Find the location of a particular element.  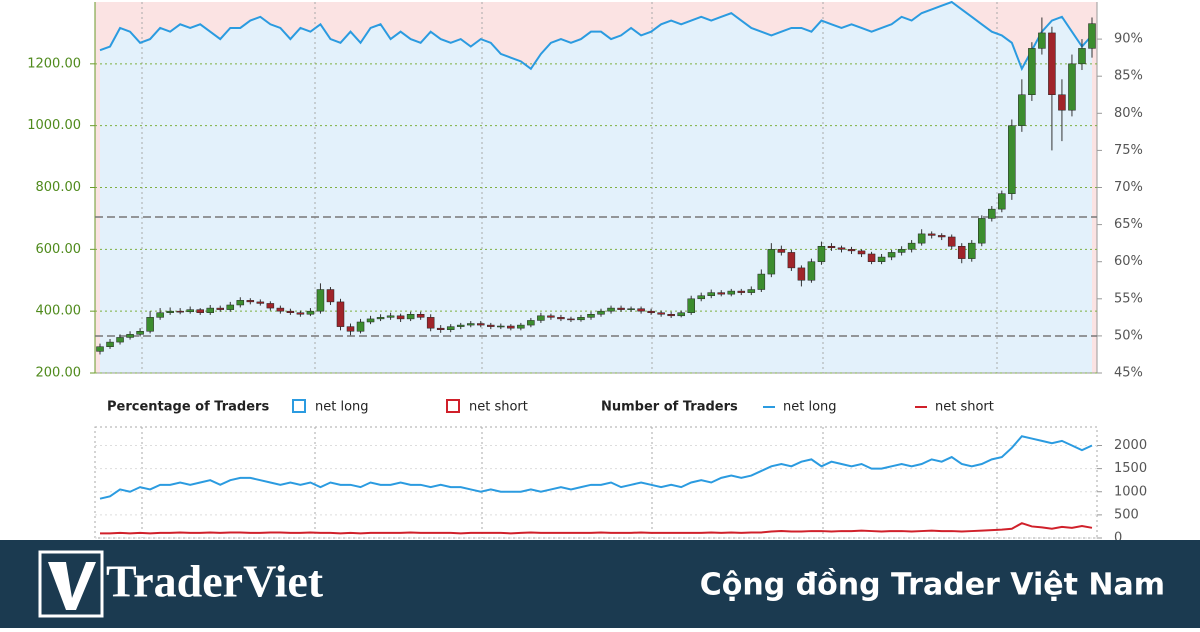

legend-title: Percentage of Traders is located at coordinates (188, 407).